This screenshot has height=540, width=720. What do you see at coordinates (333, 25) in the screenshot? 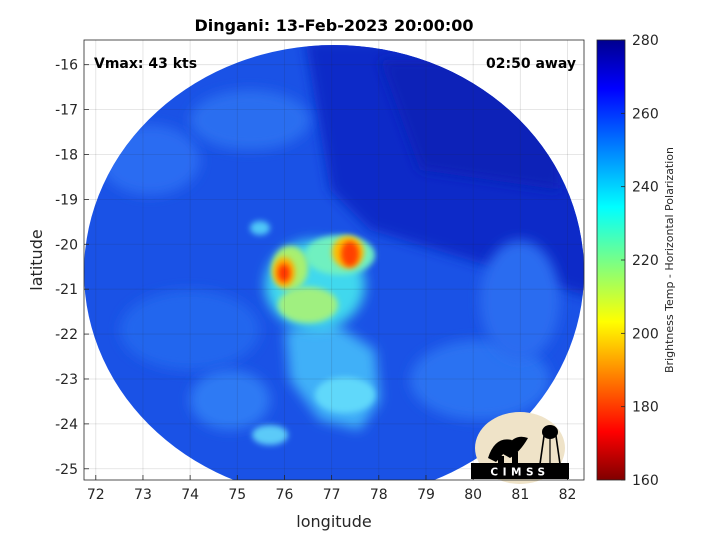
I see `chart-title: Dingani: 13-Feb-2023 20:00:00` at bounding box center [333, 25].